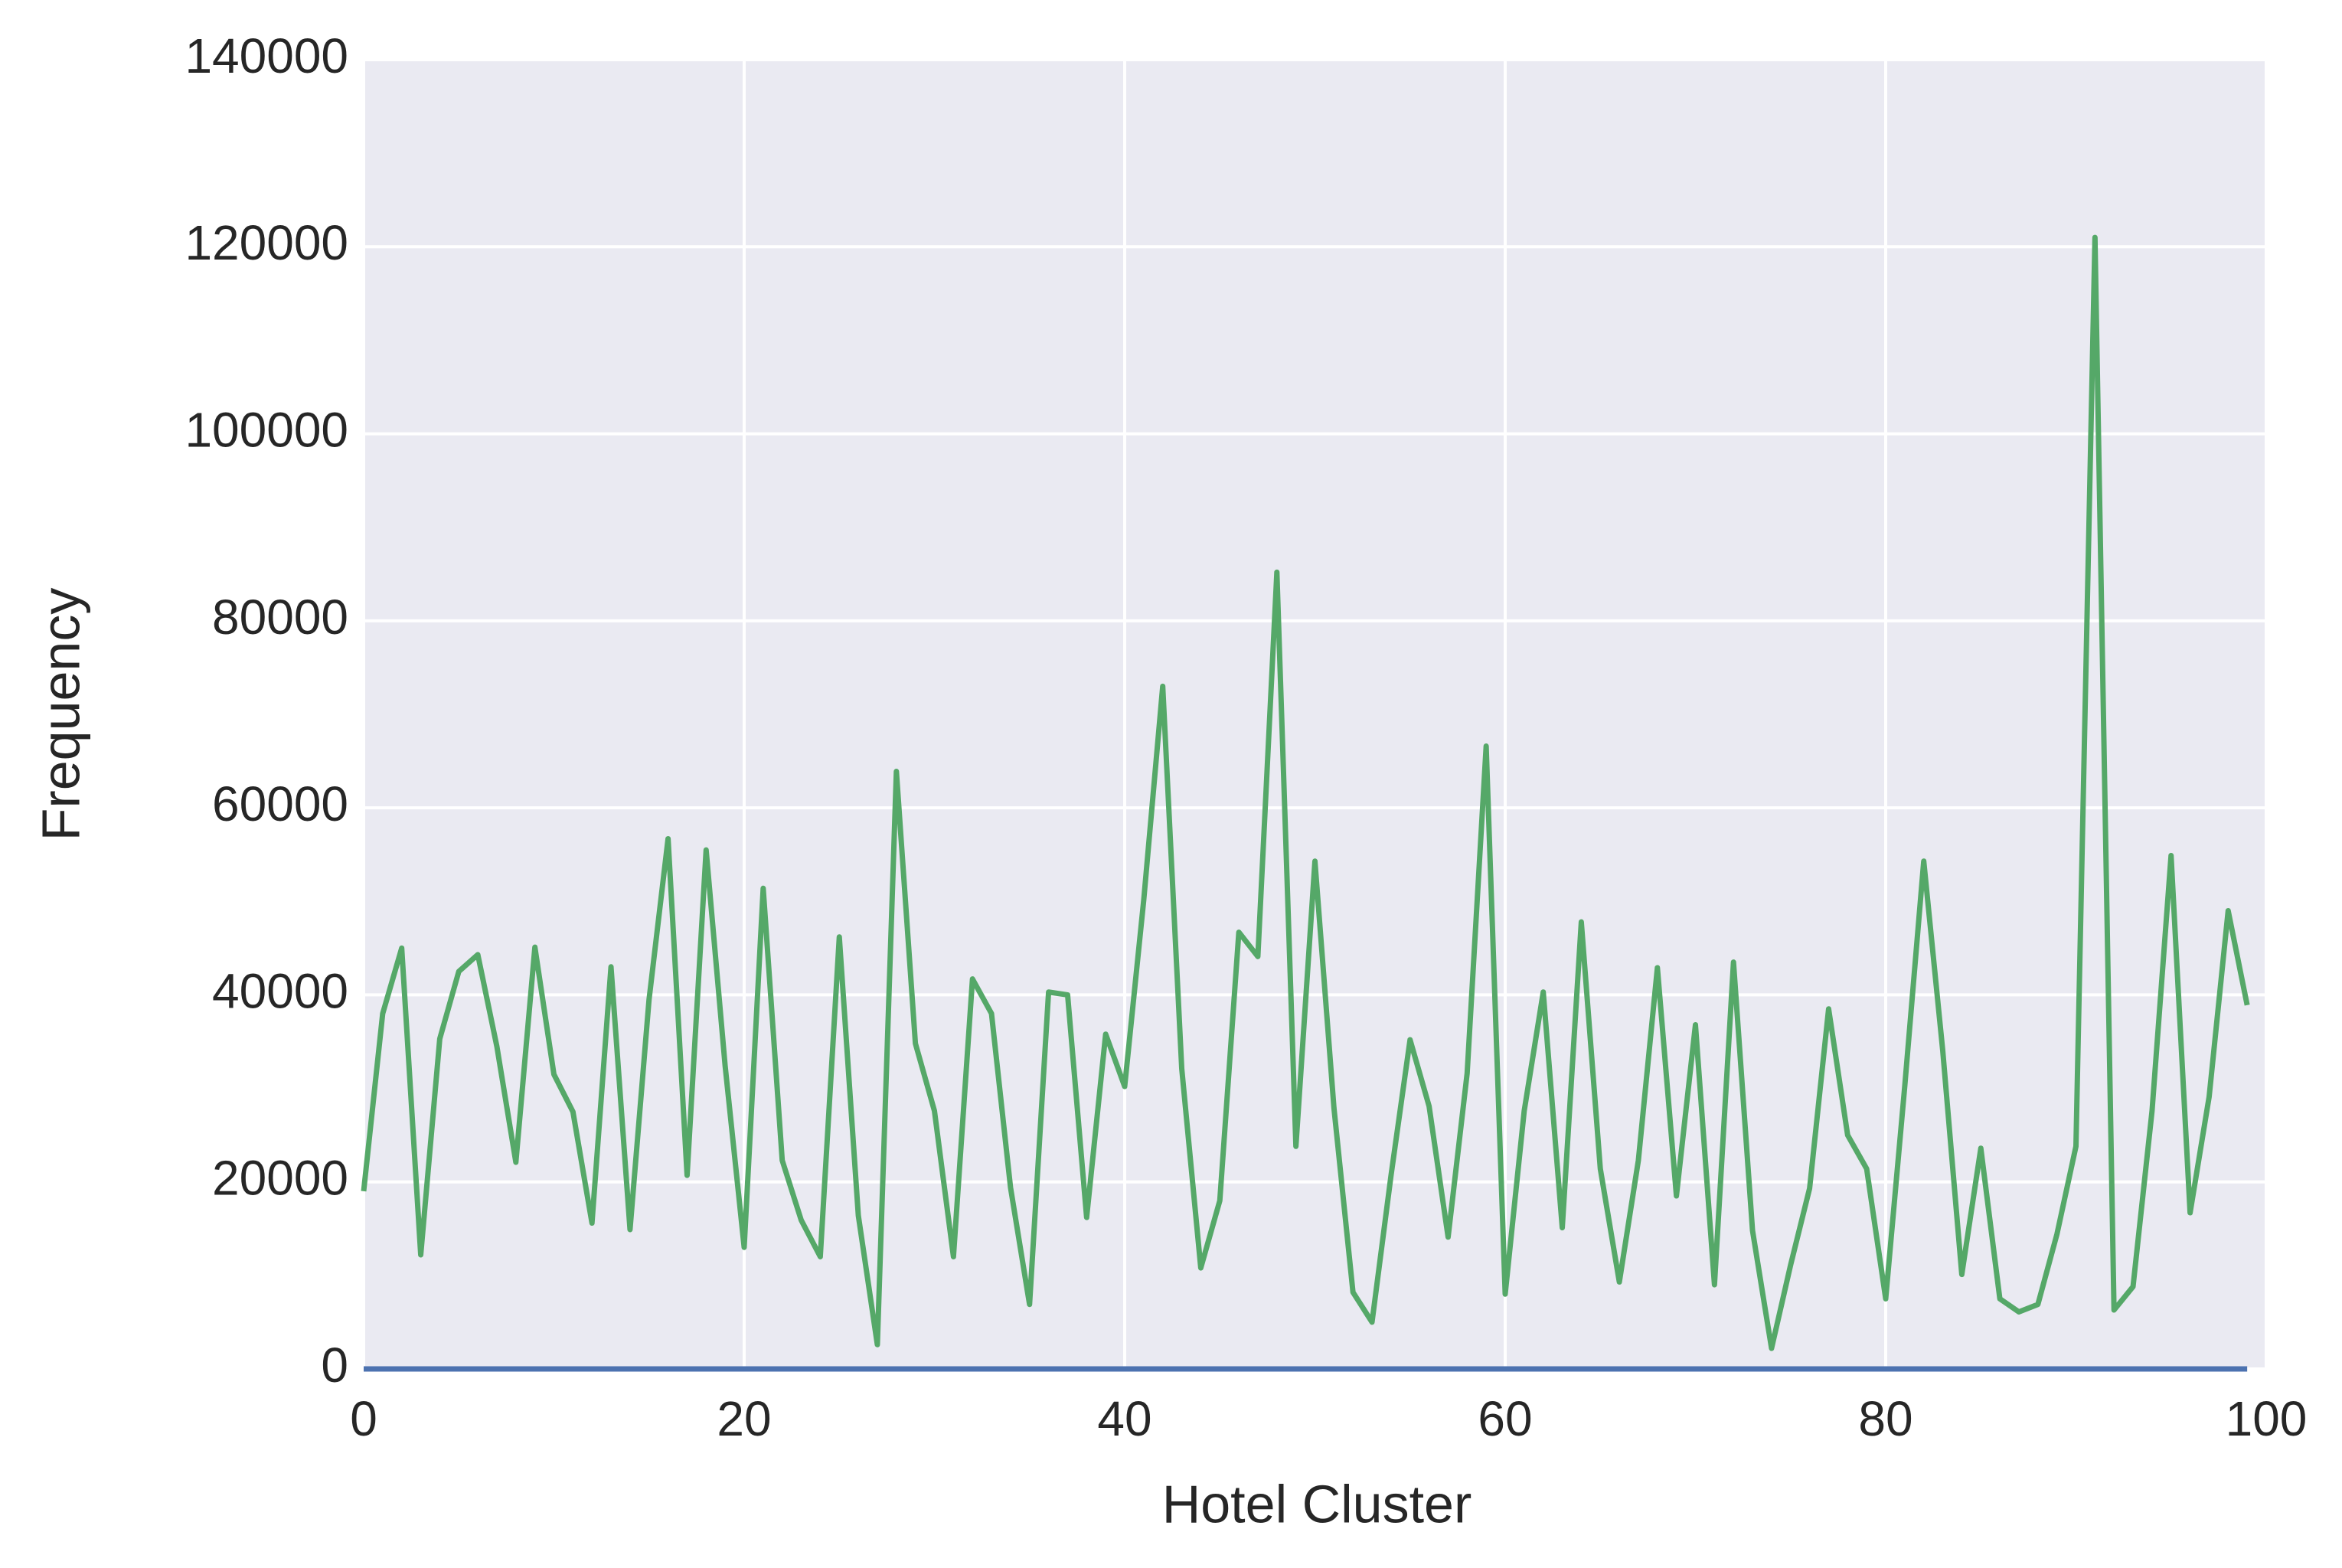 This screenshot has height=1568, width=2342. What do you see at coordinates (60, 714) in the screenshot?
I see `y-axis-label: Frequency` at bounding box center [60, 714].